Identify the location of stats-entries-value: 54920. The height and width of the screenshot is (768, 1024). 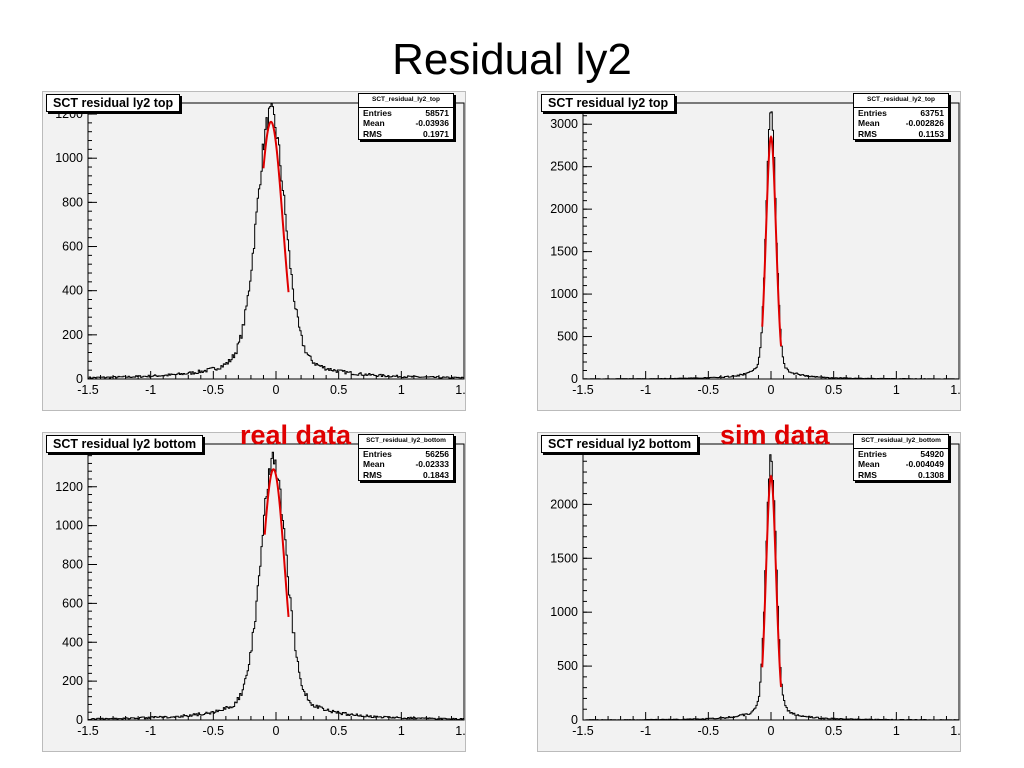
(932, 453).